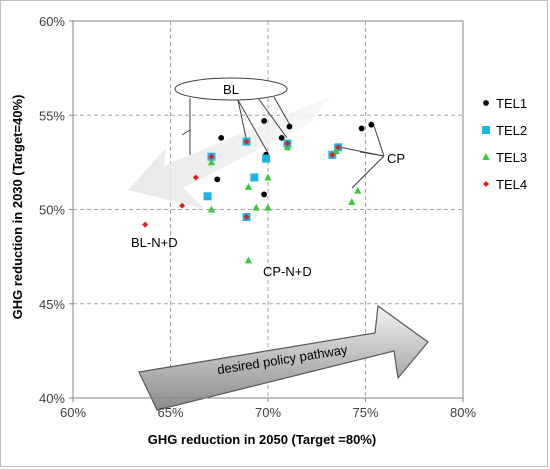  I want to click on tel4-legend-label: TEL4, so click(511, 184).